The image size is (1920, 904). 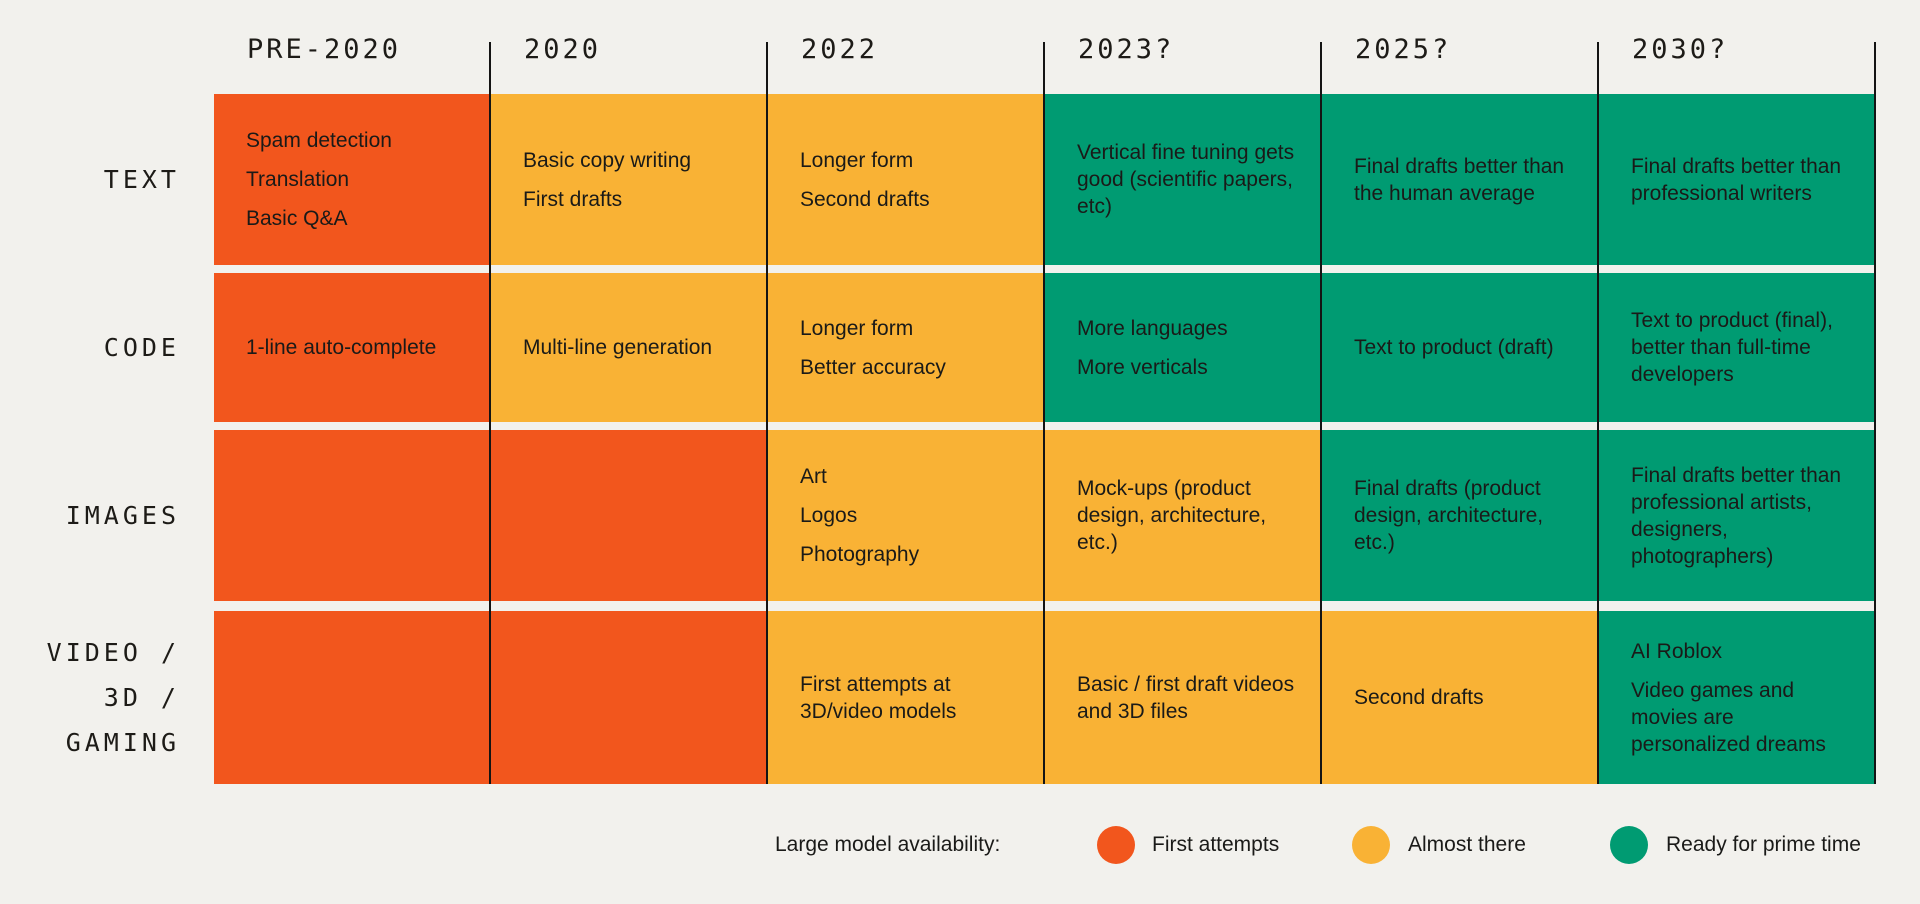 What do you see at coordinates (1142, 367) in the screenshot?
I see `cell-item: More verticals` at bounding box center [1142, 367].